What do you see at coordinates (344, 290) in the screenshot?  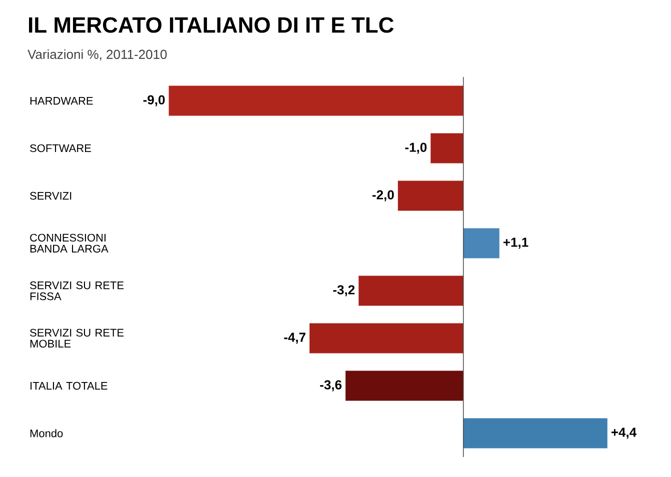 I see `data-label: -3,2` at bounding box center [344, 290].